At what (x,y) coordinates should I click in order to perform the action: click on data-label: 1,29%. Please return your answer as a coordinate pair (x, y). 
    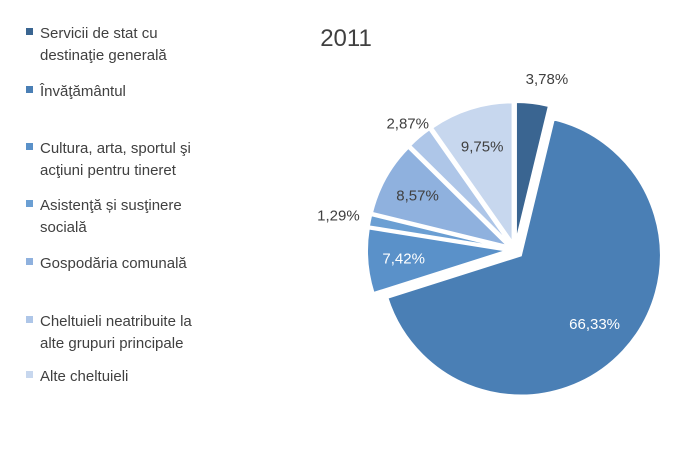
    Looking at the image, I should click on (338, 216).